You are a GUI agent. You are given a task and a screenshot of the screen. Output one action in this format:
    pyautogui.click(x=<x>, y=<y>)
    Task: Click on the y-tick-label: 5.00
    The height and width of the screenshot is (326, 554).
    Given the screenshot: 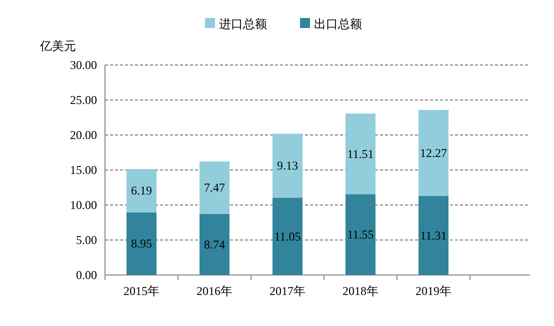 What is the action you would take?
    pyautogui.click(x=86, y=240)
    